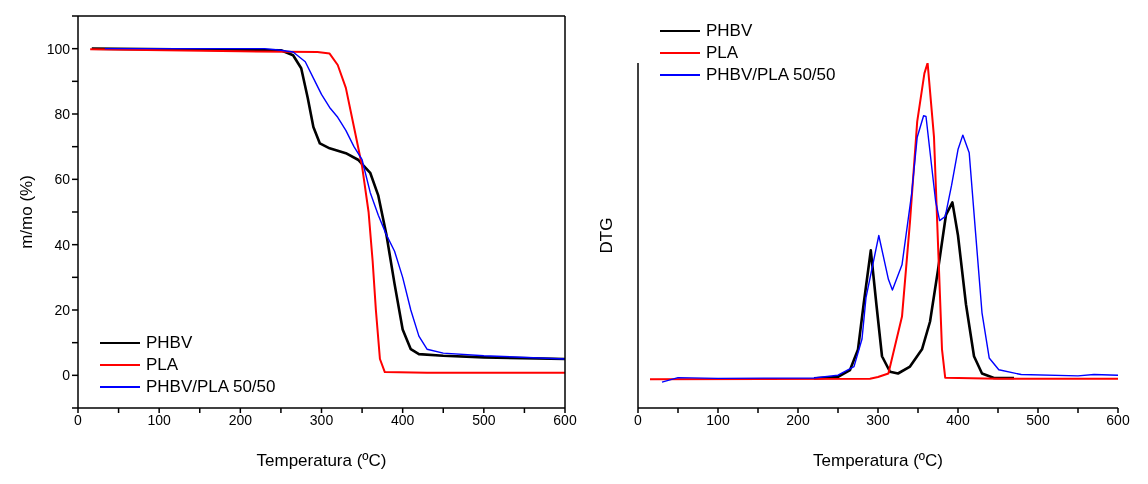 The image size is (1148, 484). Describe the element at coordinates (62, 309) in the screenshot. I see `y-tick-label: 20` at that location.